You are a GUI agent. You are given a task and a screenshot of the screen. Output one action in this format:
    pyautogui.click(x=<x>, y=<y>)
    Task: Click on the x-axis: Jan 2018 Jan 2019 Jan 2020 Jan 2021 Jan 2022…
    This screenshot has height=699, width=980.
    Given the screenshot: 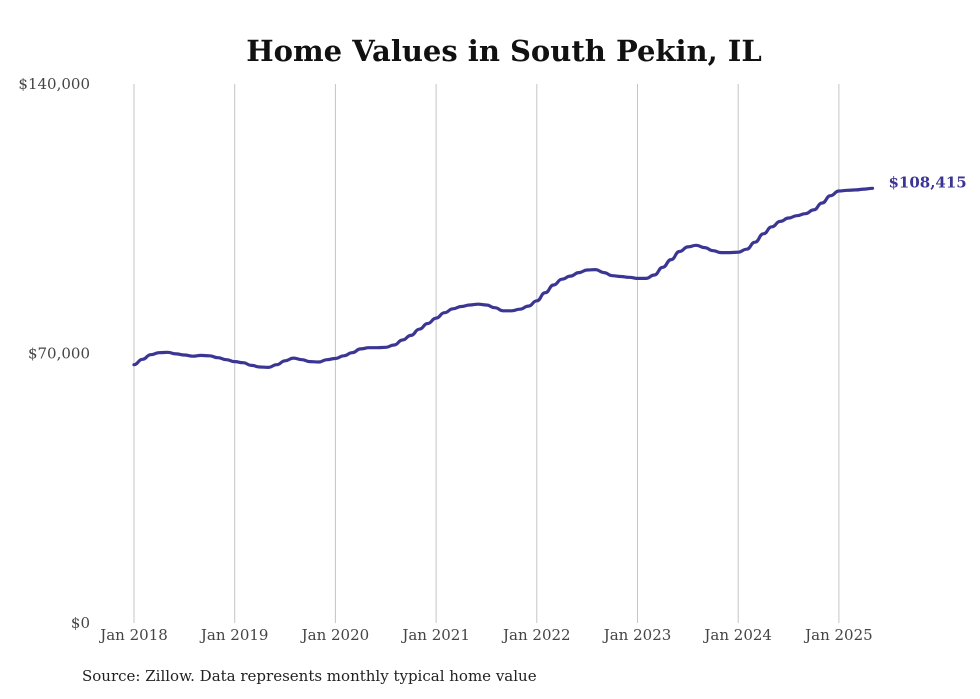 What is the action you would take?
    pyautogui.click(x=485, y=635)
    